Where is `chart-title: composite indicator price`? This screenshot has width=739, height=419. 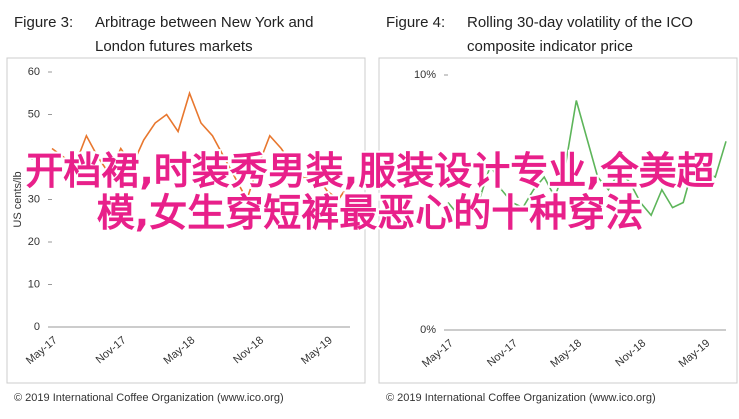
chart-title: composite indicator price is located at coordinates (550, 46).